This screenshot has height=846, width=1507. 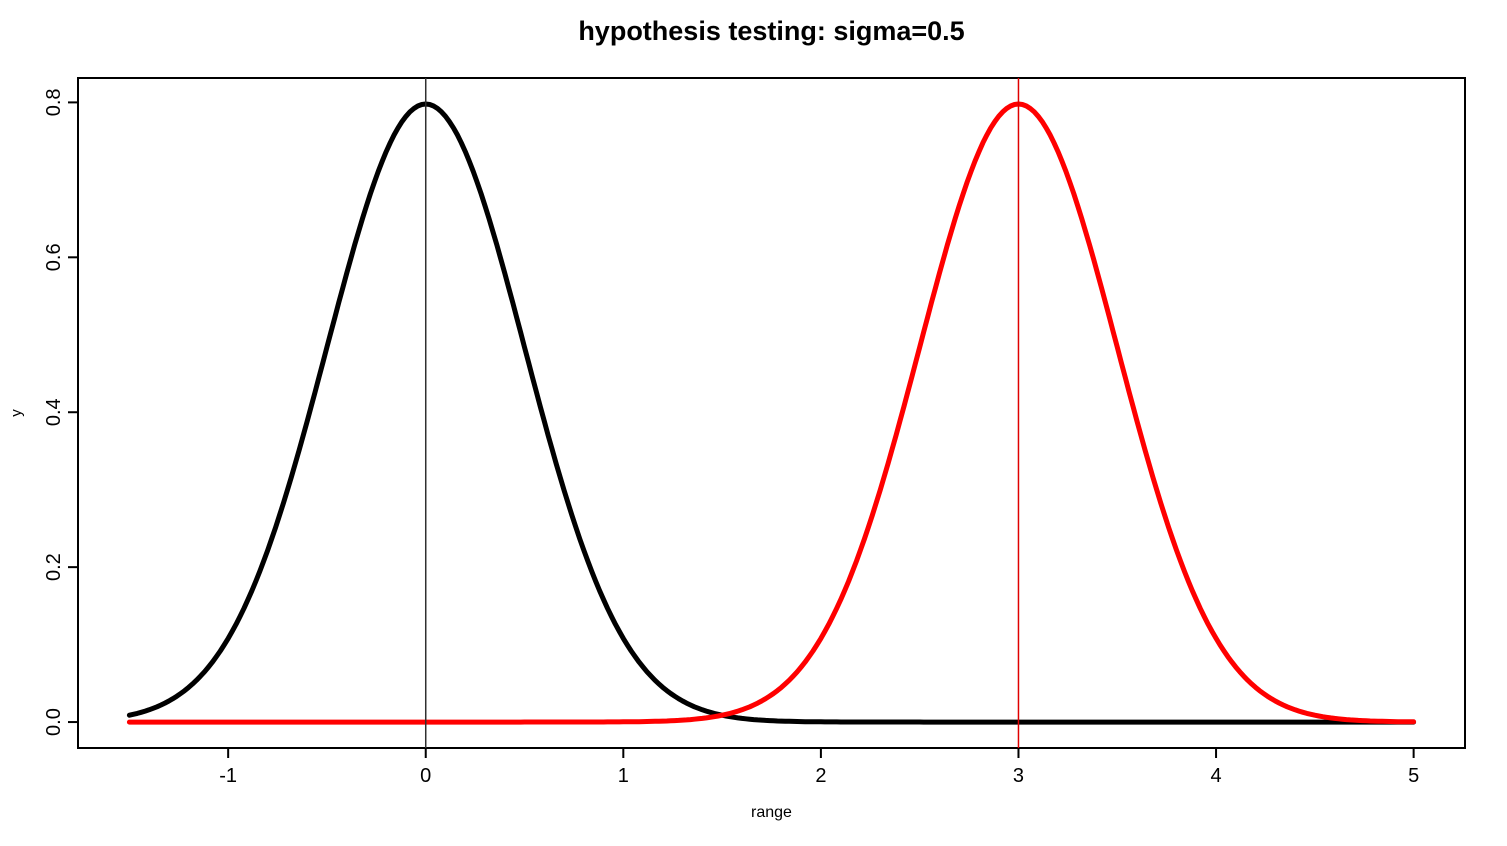 I want to click on y-axis-label: y, so click(x=16, y=413).